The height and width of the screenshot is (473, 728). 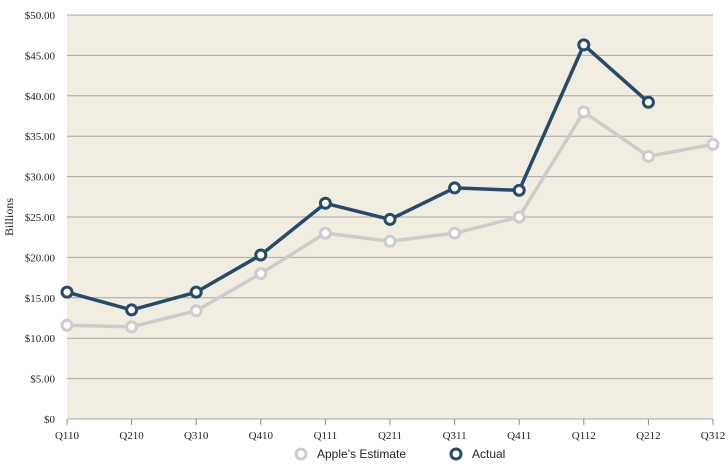 I want to click on x-tick-label: Q210, so click(x=131, y=436).